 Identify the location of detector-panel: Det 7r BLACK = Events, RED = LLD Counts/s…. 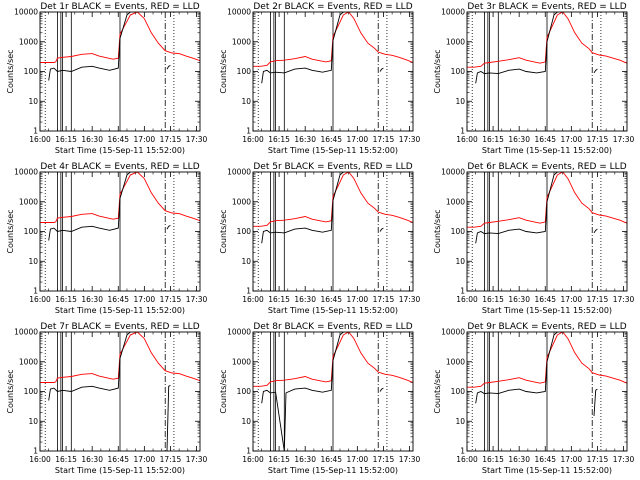
(107, 398).